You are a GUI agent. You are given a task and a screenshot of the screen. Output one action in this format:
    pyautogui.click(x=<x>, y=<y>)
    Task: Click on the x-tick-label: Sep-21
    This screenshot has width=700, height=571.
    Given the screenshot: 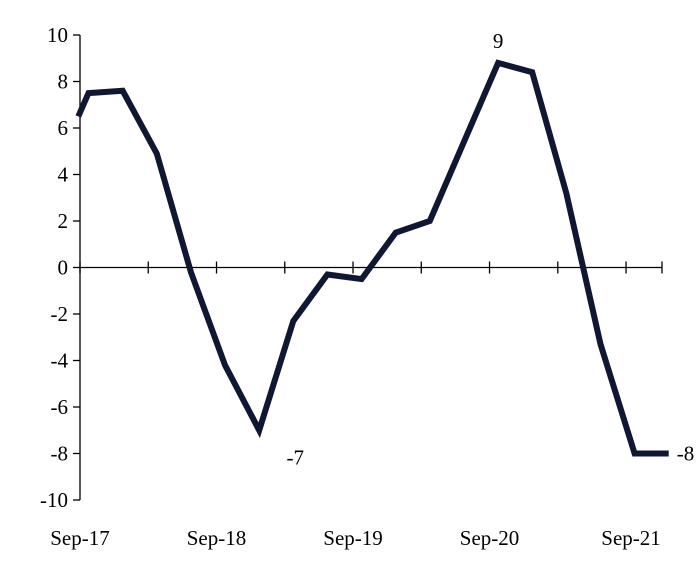 What is the action you would take?
    pyautogui.click(x=631, y=538)
    